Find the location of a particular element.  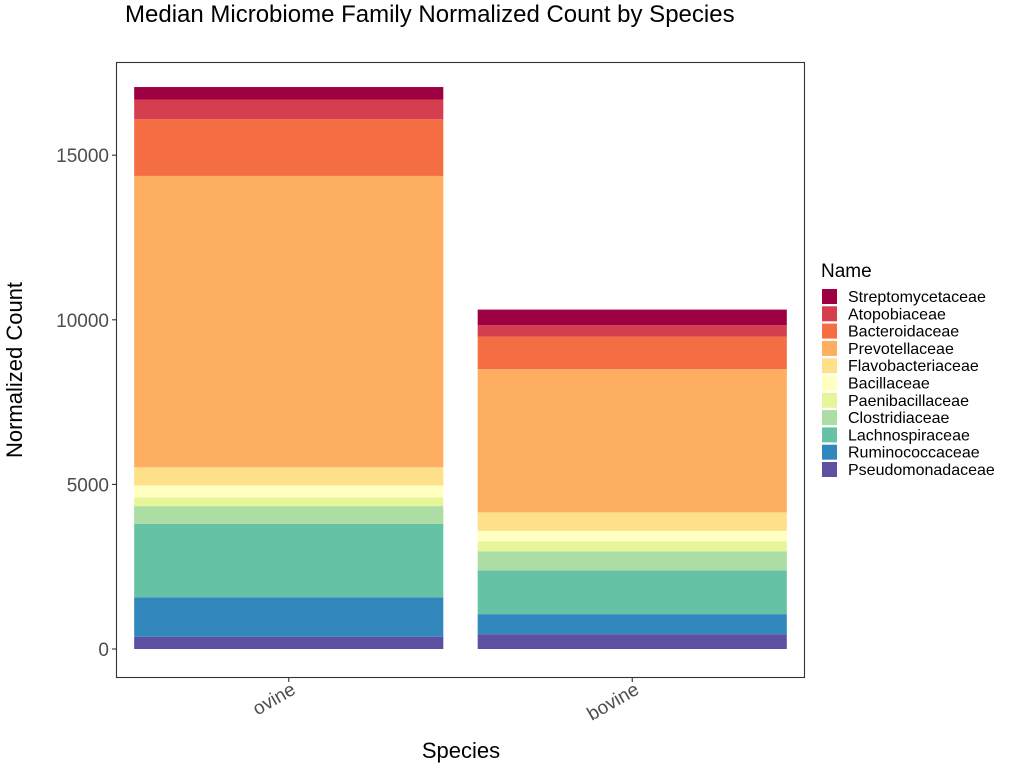

legend-label-clostridiaceae: Clostridiaceae is located at coordinates (898, 418).